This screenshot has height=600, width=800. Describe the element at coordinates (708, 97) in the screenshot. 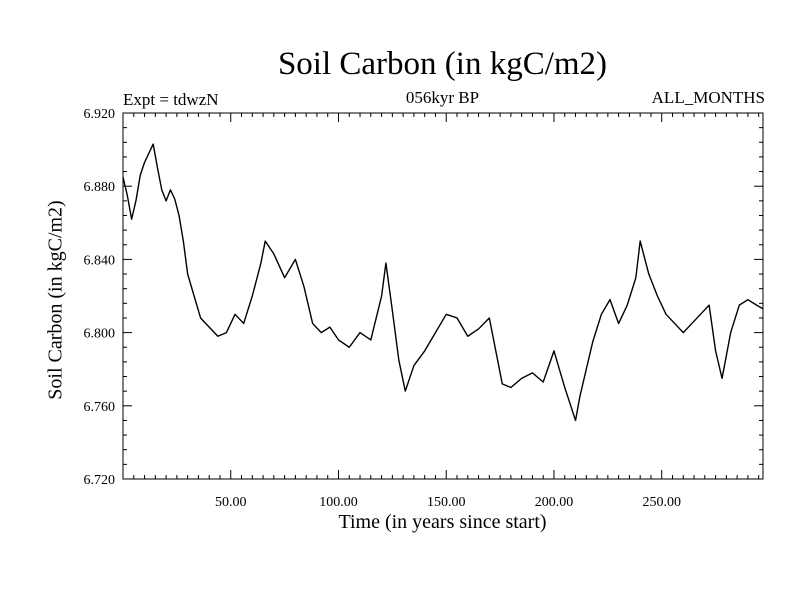

I see `months-label: ALL_MONTHS` at that location.